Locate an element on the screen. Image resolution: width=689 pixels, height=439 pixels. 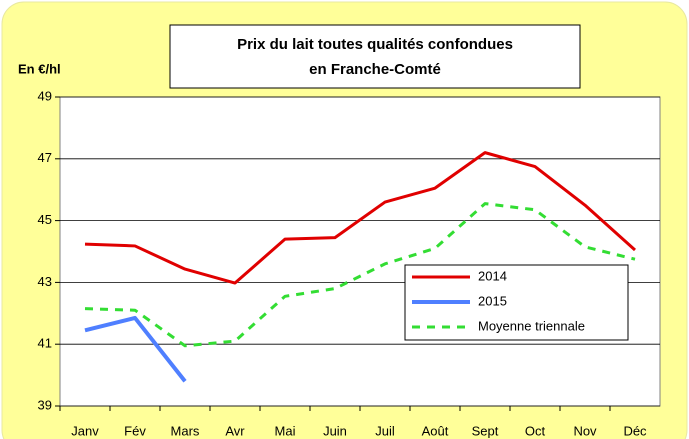
chart-title: Prix du lait toutes qualités confondues is located at coordinates (375, 44).